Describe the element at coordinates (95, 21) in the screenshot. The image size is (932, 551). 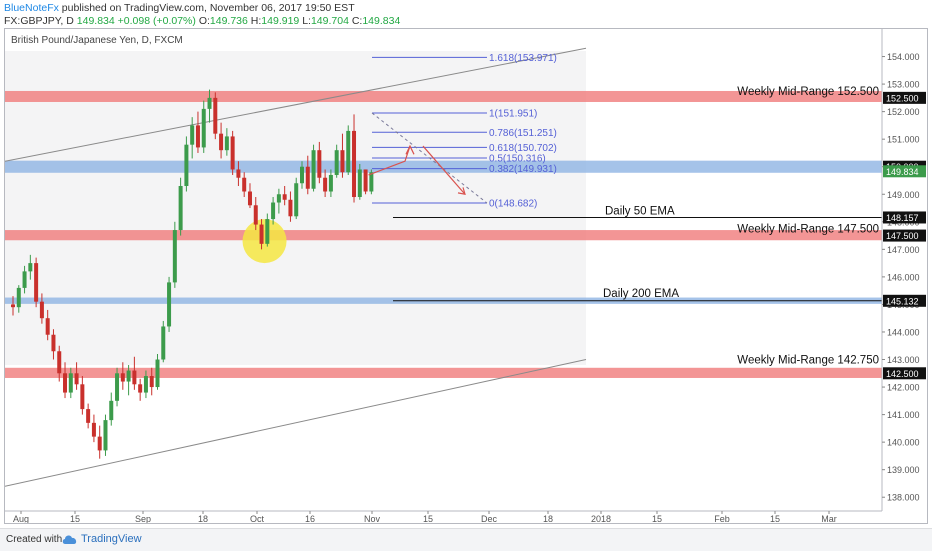
I see `last-price: 149.834` at that location.